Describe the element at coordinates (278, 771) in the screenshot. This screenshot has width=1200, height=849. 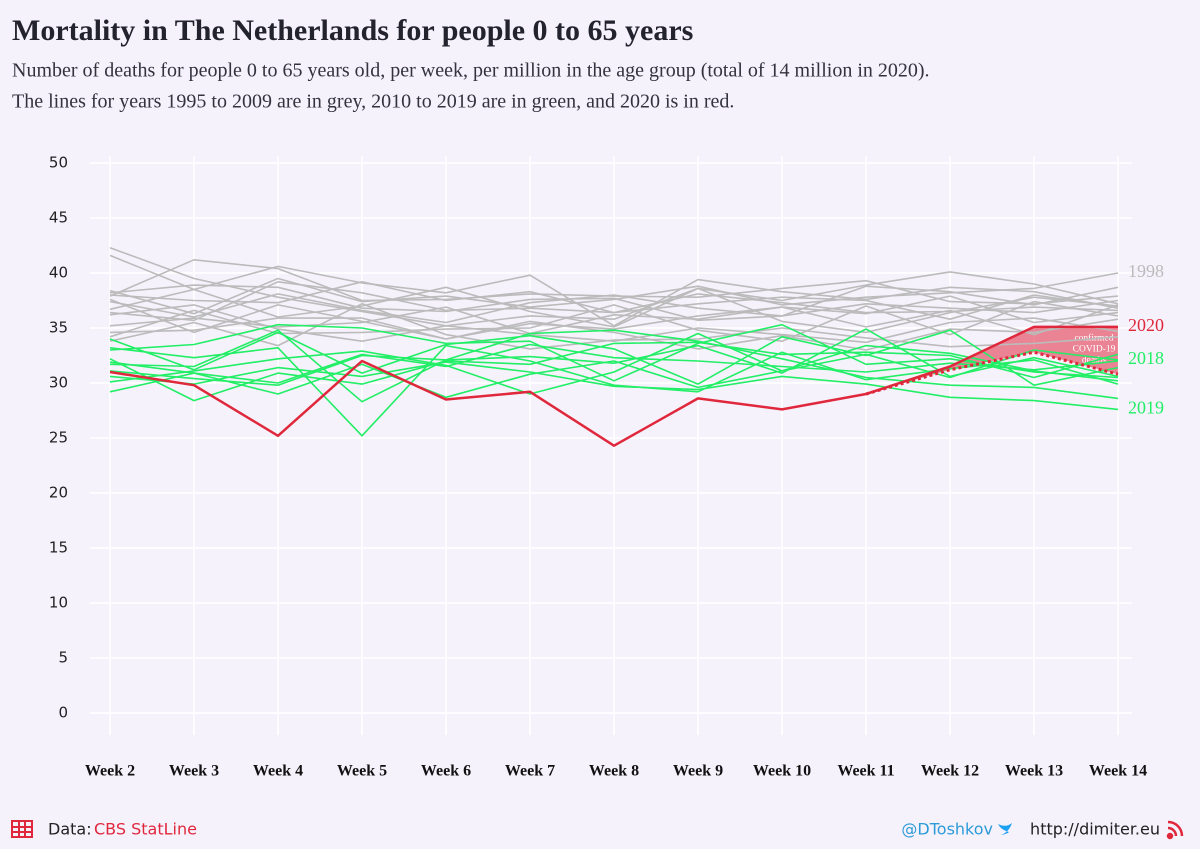
I see `x-tick-label: Week 4` at that location.